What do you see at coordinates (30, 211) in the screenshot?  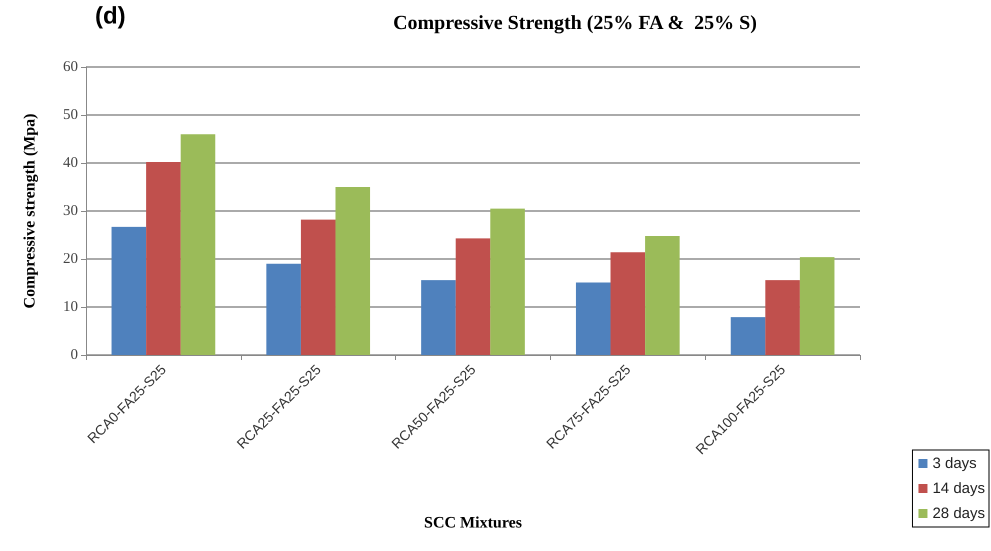 I see `y-axis-title: Compressive strength (Mpa)` at bounding box center [30, 211].